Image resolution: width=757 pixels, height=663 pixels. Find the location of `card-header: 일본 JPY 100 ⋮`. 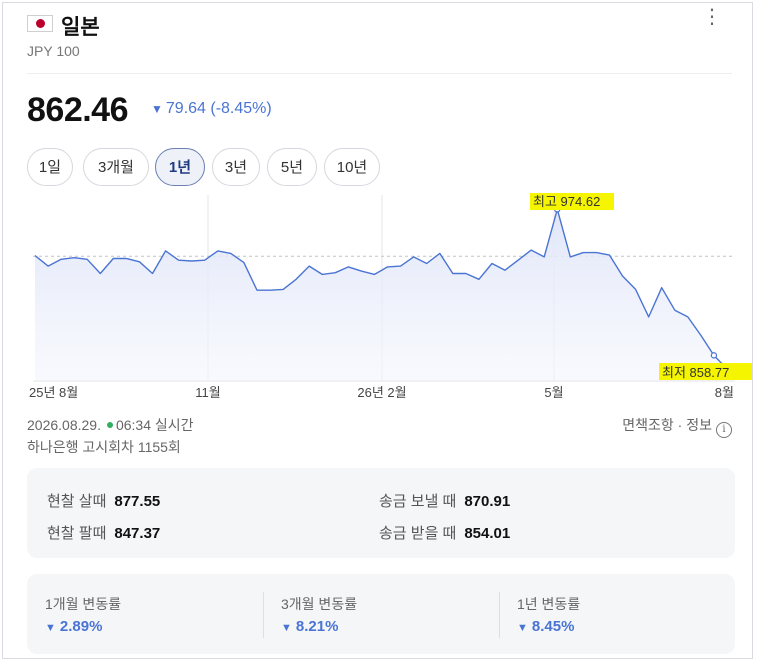

card-header: 일본 JPY 100 ⋮ is located at coordinates (379, 39).